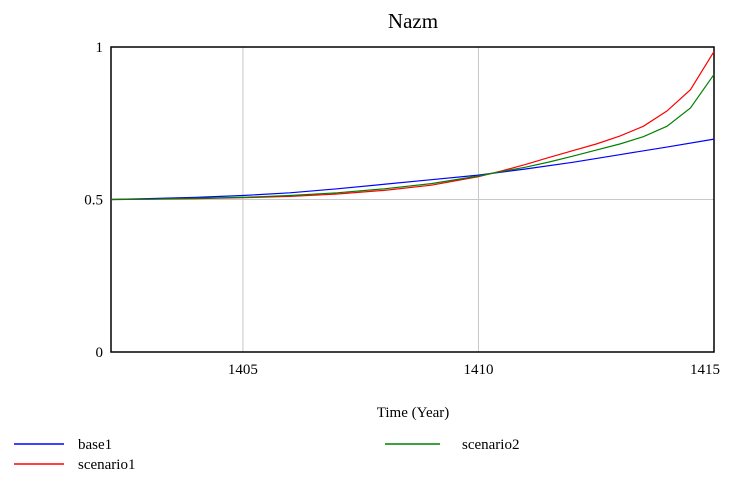 This screenshot has height=486, width=734. I want to click on legend-label: scenario2, so click(490, 445).